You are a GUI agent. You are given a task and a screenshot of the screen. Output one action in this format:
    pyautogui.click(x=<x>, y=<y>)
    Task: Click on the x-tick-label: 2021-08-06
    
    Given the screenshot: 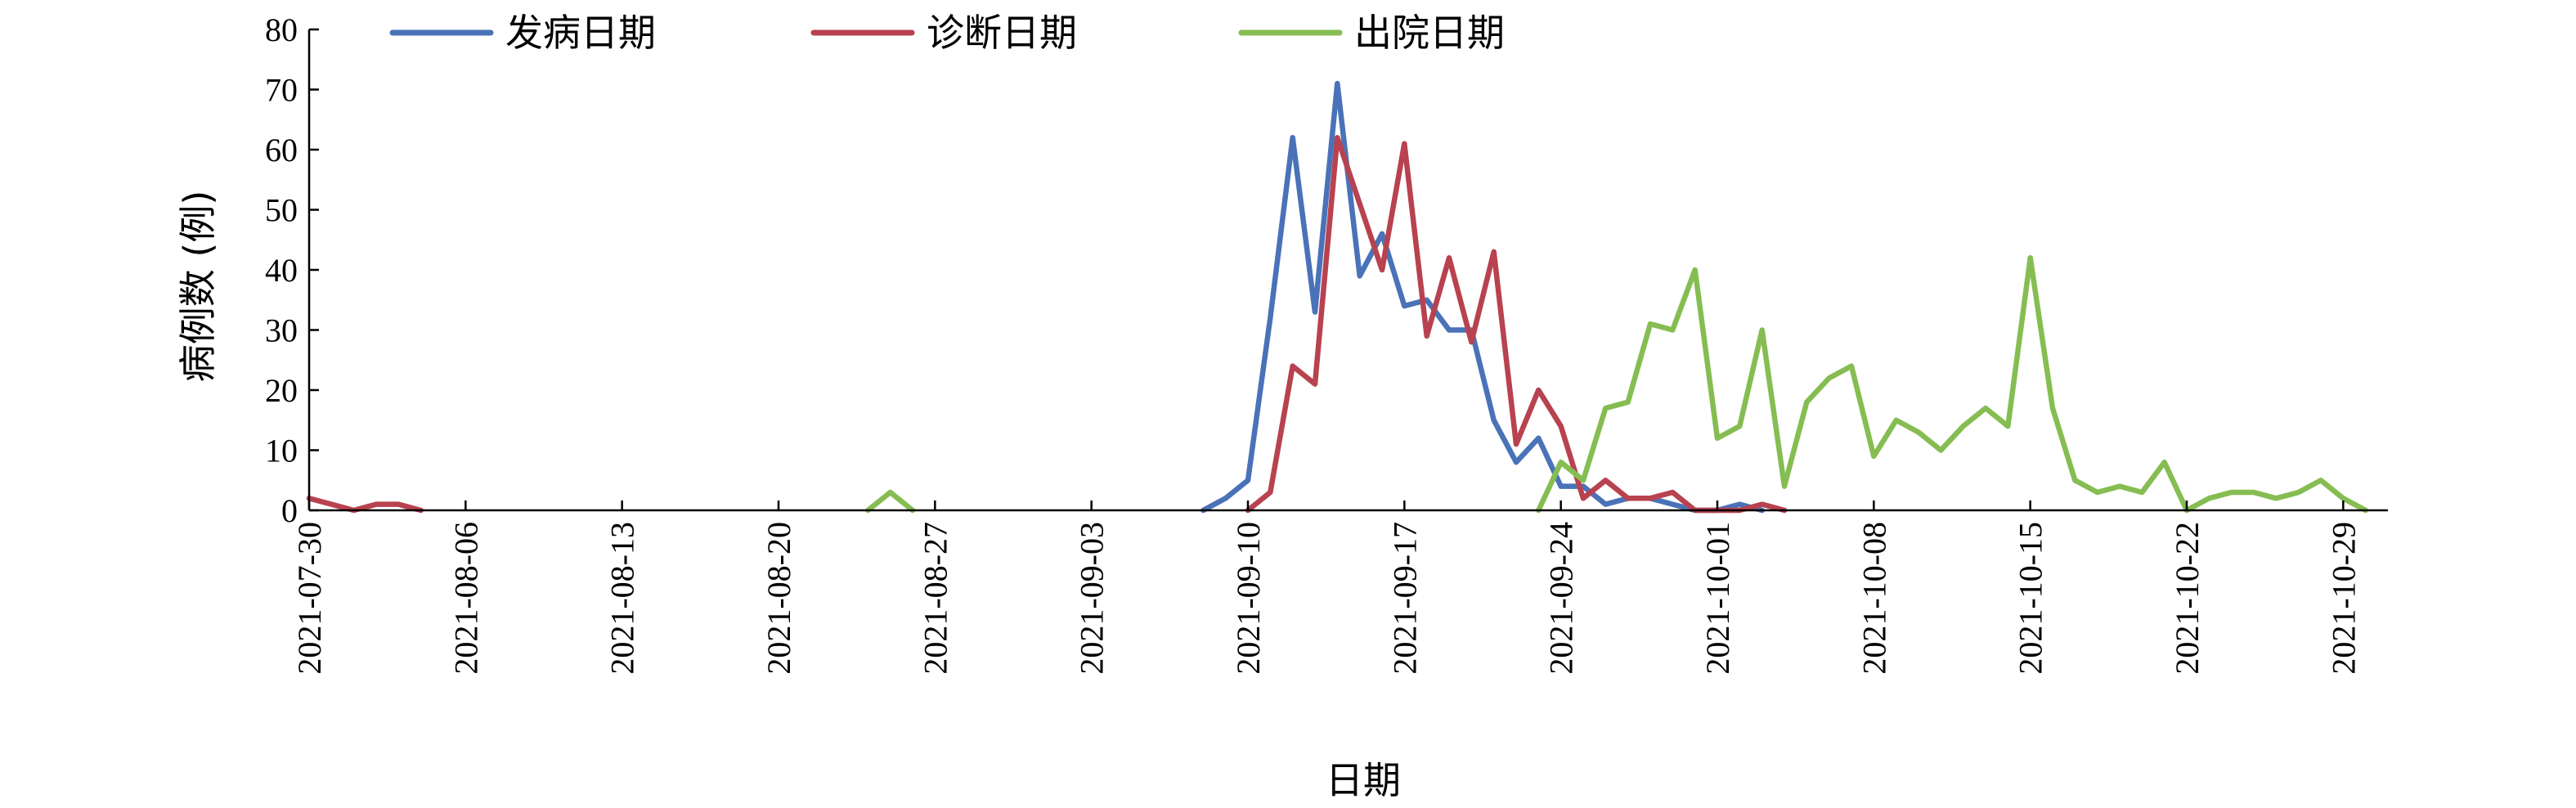 What is the action you would take?
    pyautogui.click(x=466, y=598)
    